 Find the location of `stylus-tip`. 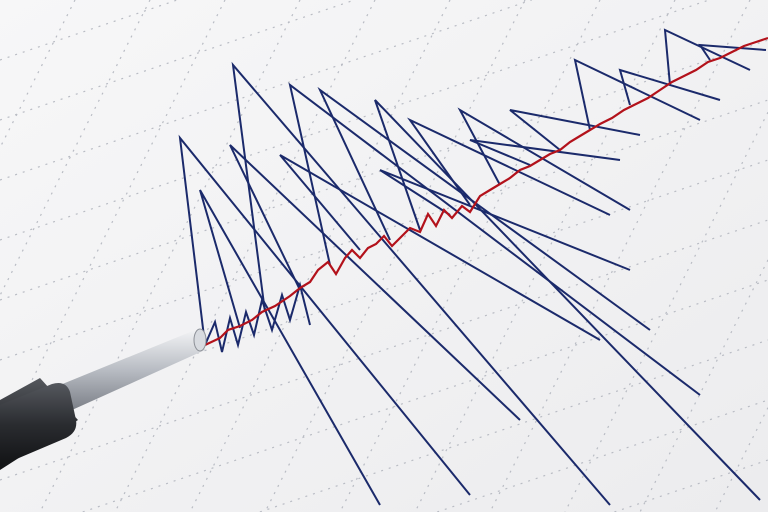

stylus-tip is located at coordinates (200, 340).